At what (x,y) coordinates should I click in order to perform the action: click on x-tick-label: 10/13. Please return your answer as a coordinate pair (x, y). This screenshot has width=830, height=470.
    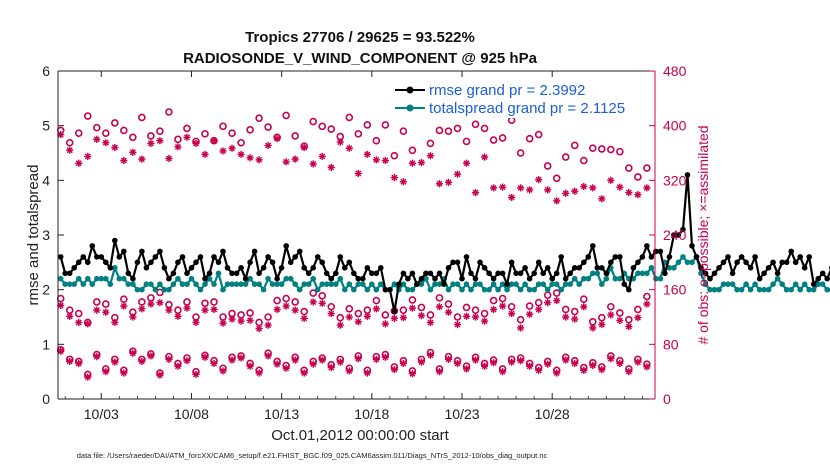
    Looking at the image, I should click on (281, 414).